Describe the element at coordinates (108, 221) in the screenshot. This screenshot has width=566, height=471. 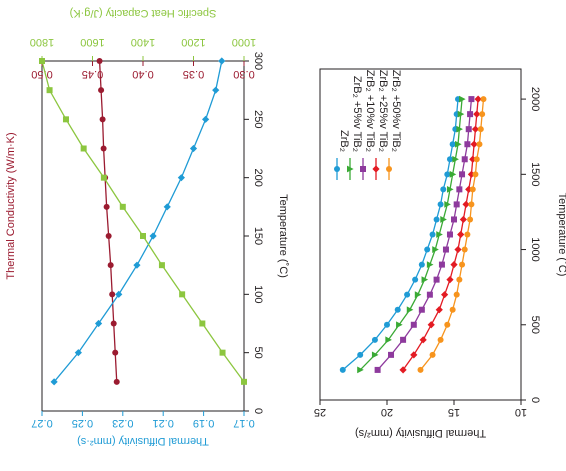
I see `chart1-conductivity-line` at that location.